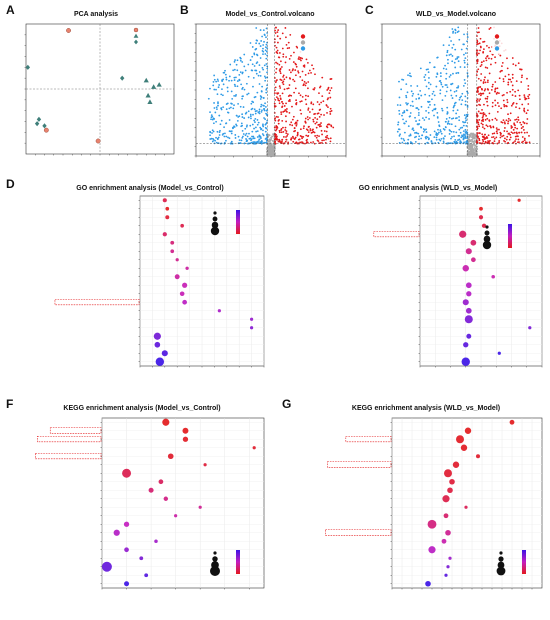 The height and width of the screenshot is (620, 550). Describe the element at coordinates (460, 90) in the screenshot. I see `volcano-plot-wld-vs-model` at that location.